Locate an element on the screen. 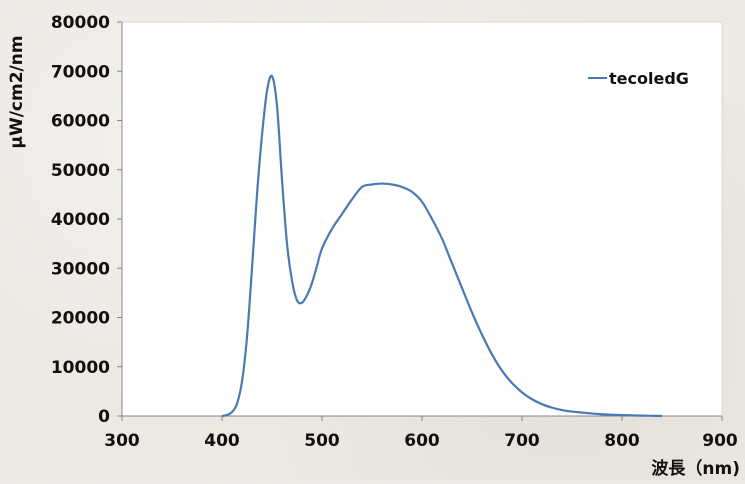 This screenshot has width=745, height=484. x-tick-label: 400 is located at coordinates (222, 441).